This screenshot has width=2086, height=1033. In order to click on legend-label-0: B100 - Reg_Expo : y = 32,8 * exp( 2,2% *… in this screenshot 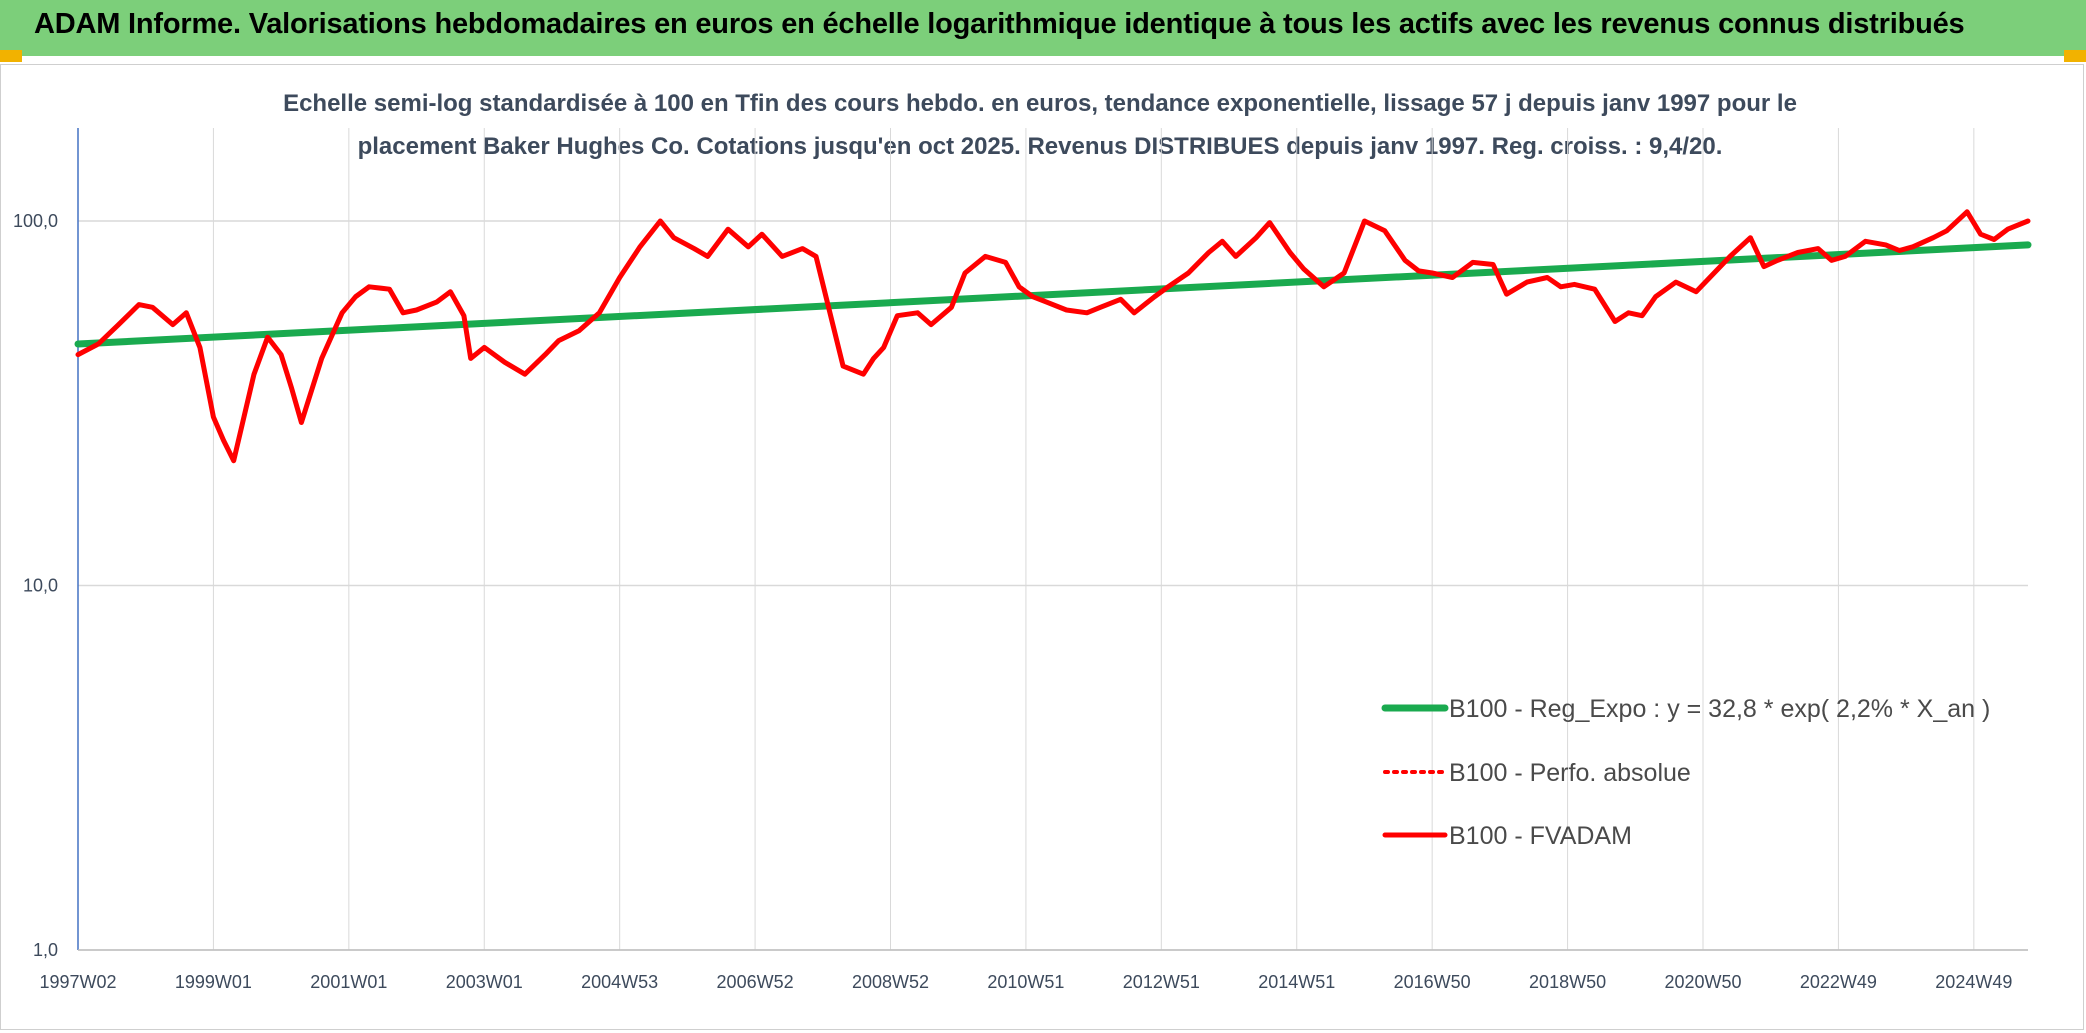, I will do `click(1719, 709)`.